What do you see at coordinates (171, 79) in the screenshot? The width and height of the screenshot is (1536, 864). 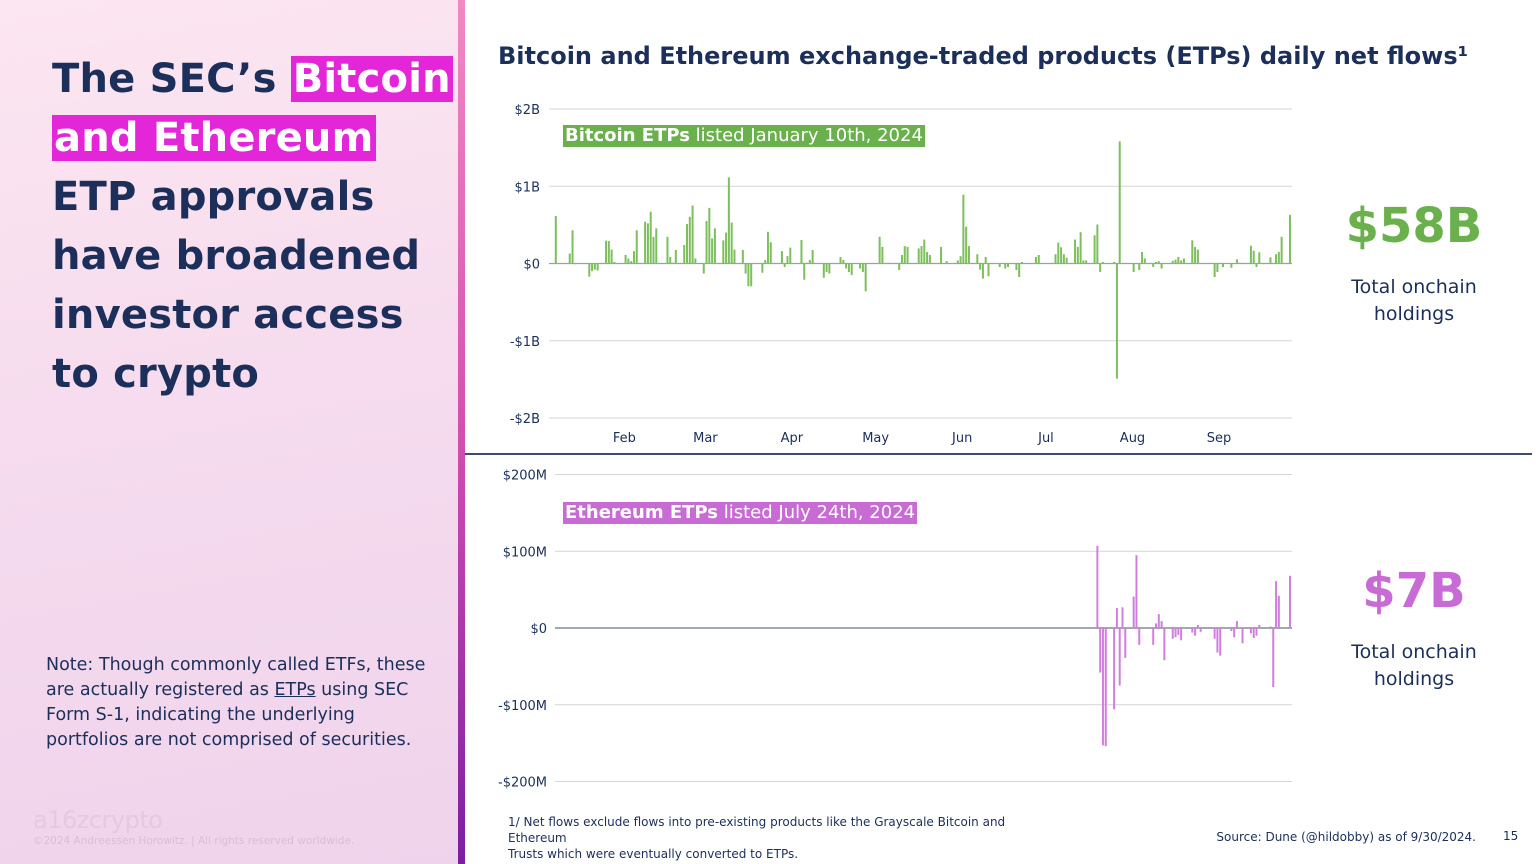 I see `title-text: The SEC’s` at bounding box center [171, 79].